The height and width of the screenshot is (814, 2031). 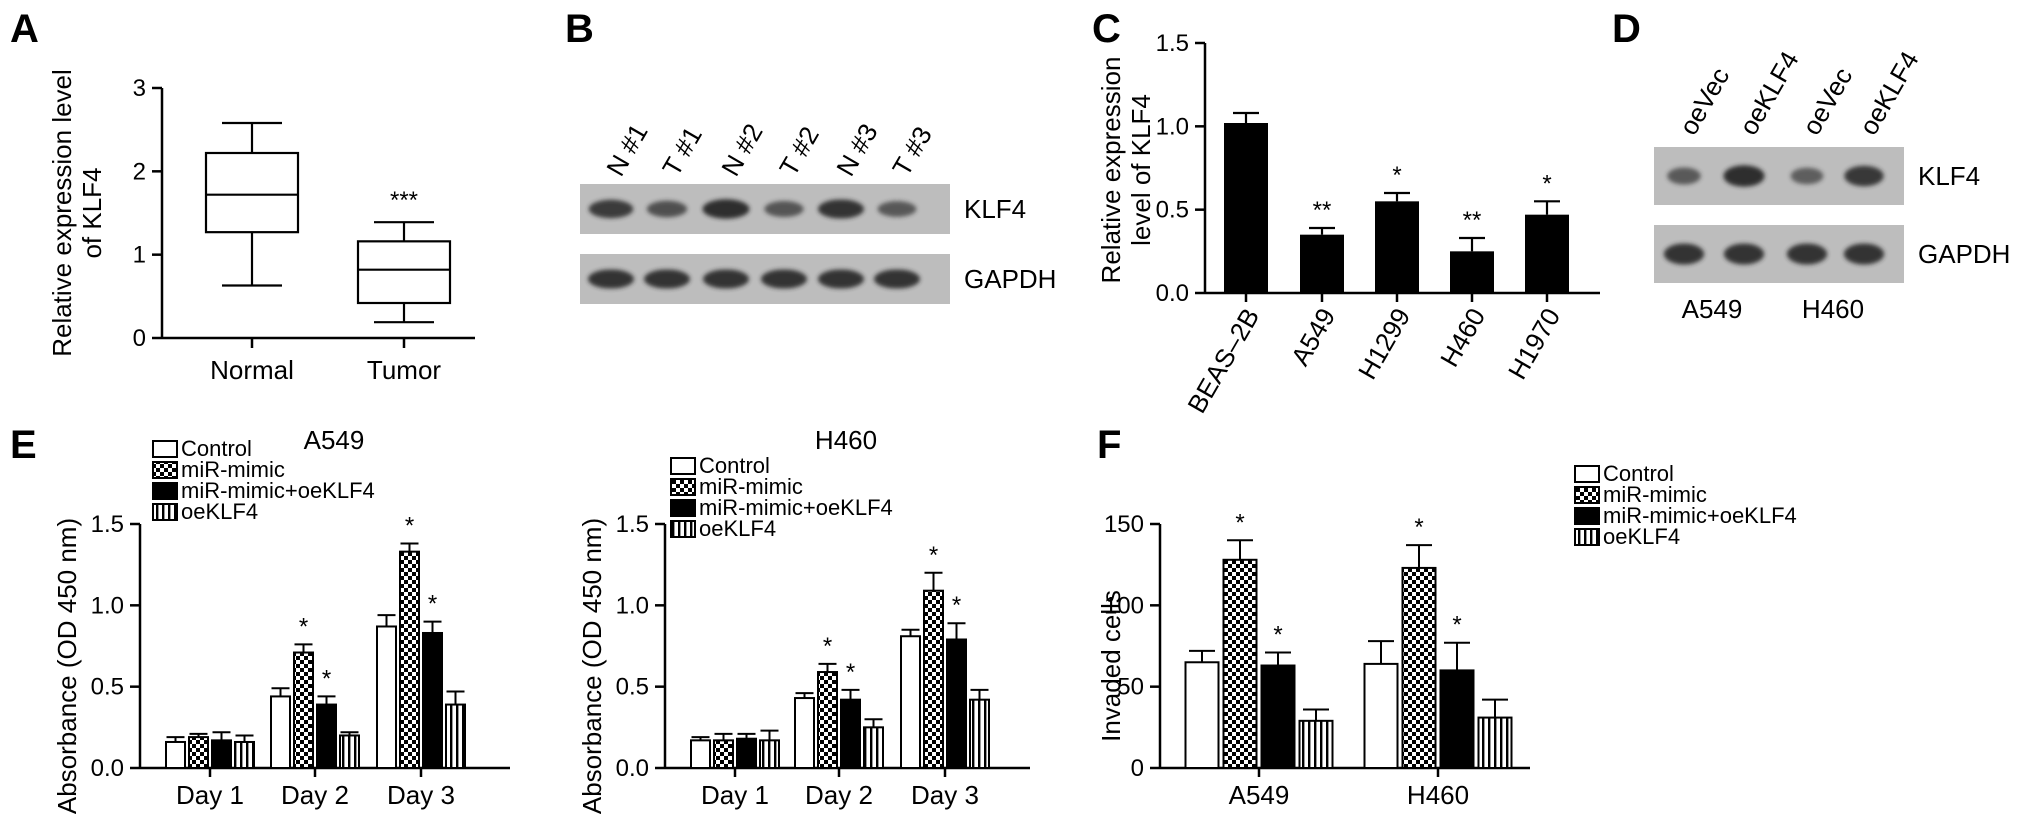 What do you see at coordinates (592, 666) in the screenshot?
I see `e2-y-title: Absorbance (OD 450 nm)` at bounding box center [592, 666].